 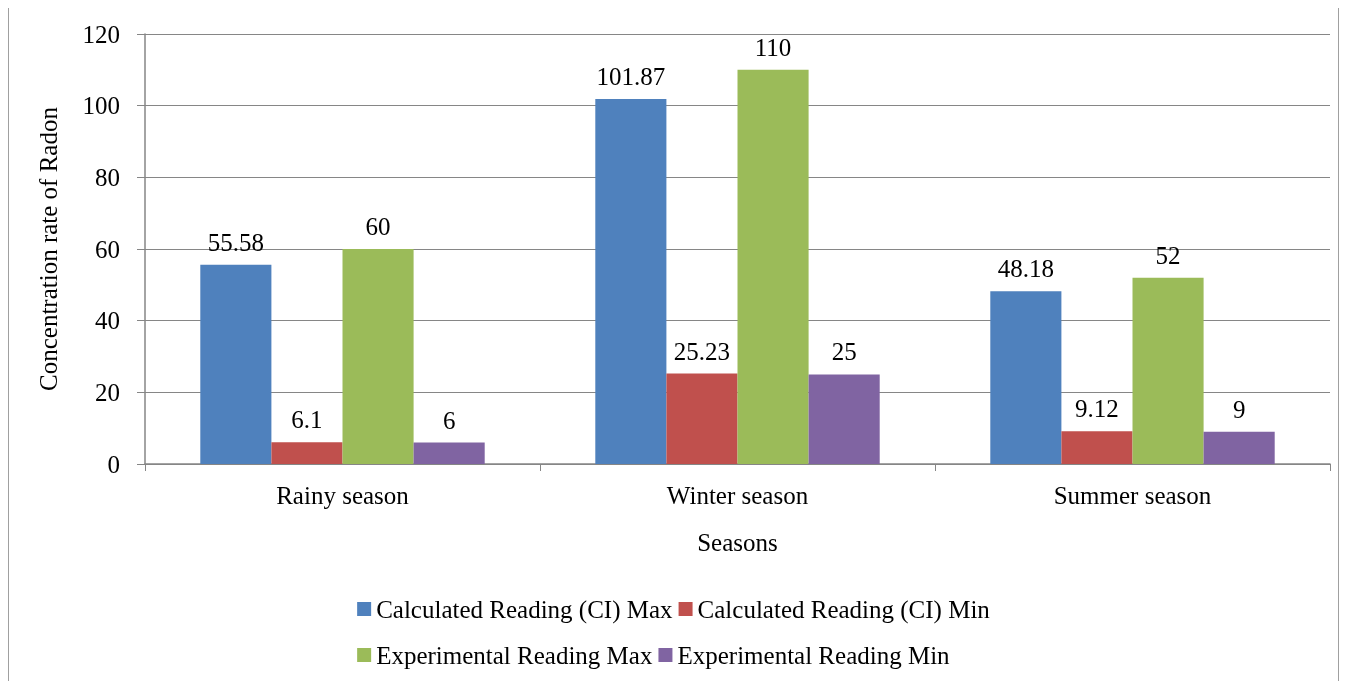 What do you see at coordinates (1025, 269) in the screenshot?
I see `data-label: 48.18` at bounding box center [1025, 269].